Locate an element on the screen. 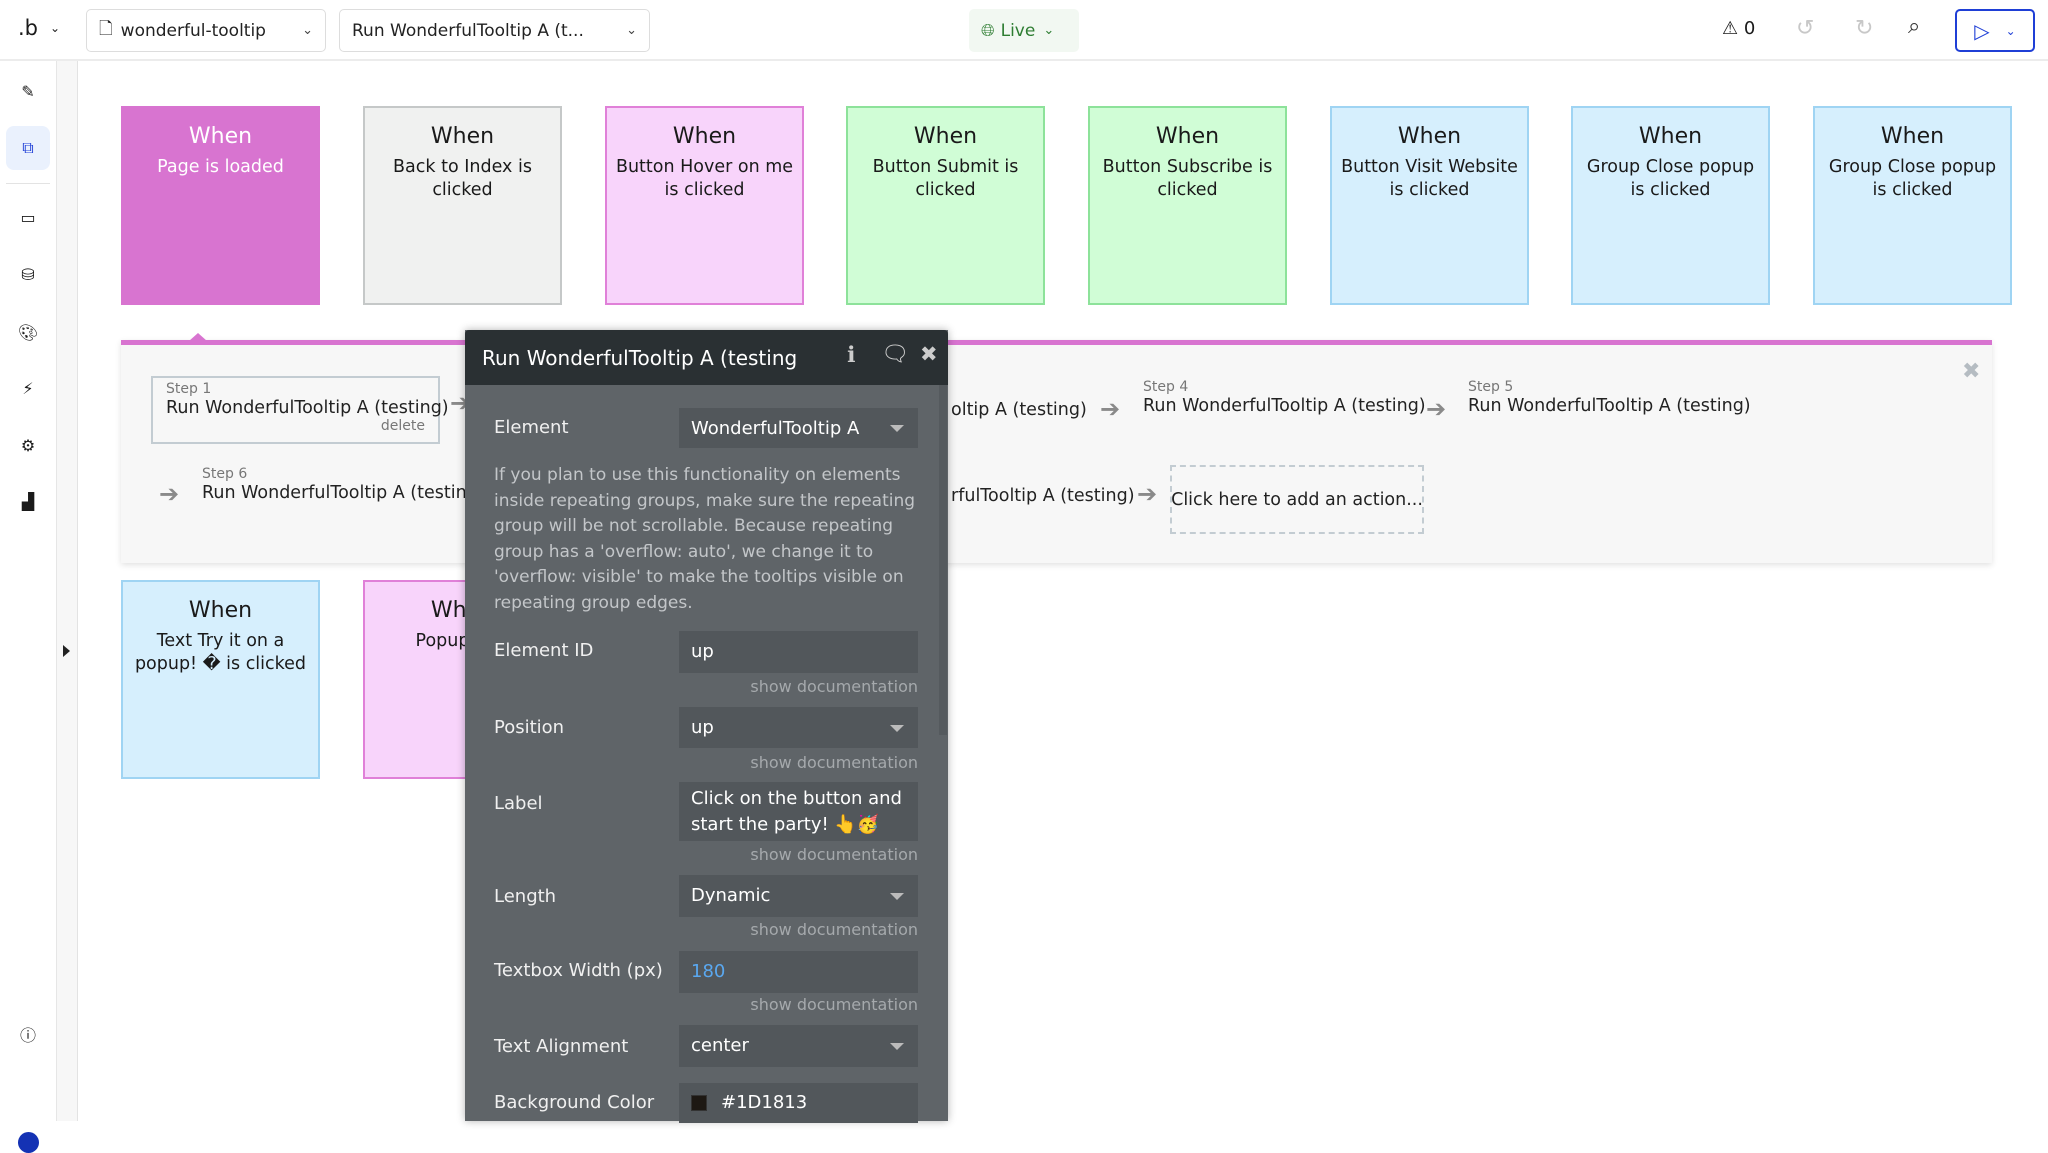 The height and width of the screenshot is (1153, 2048). scrollbar is located at coordinates (943, 560).